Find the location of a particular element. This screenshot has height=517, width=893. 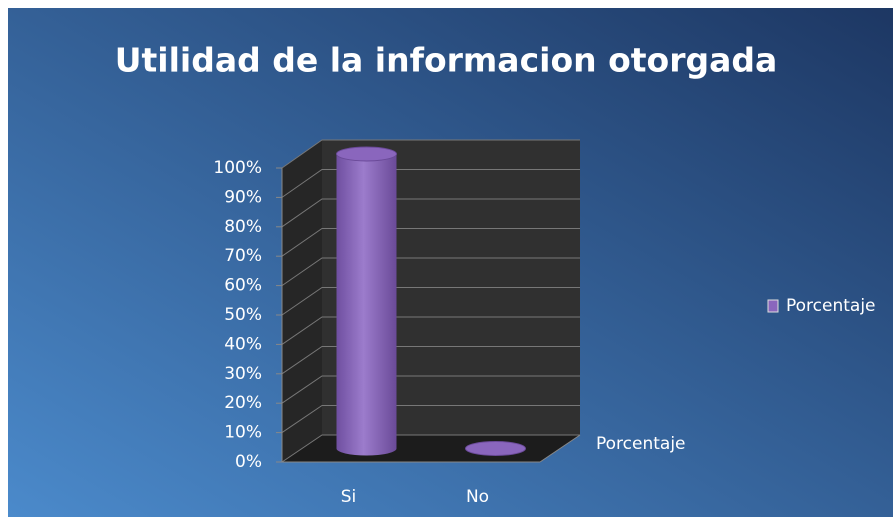

cylinder-body is located at coordinates (366, 305).